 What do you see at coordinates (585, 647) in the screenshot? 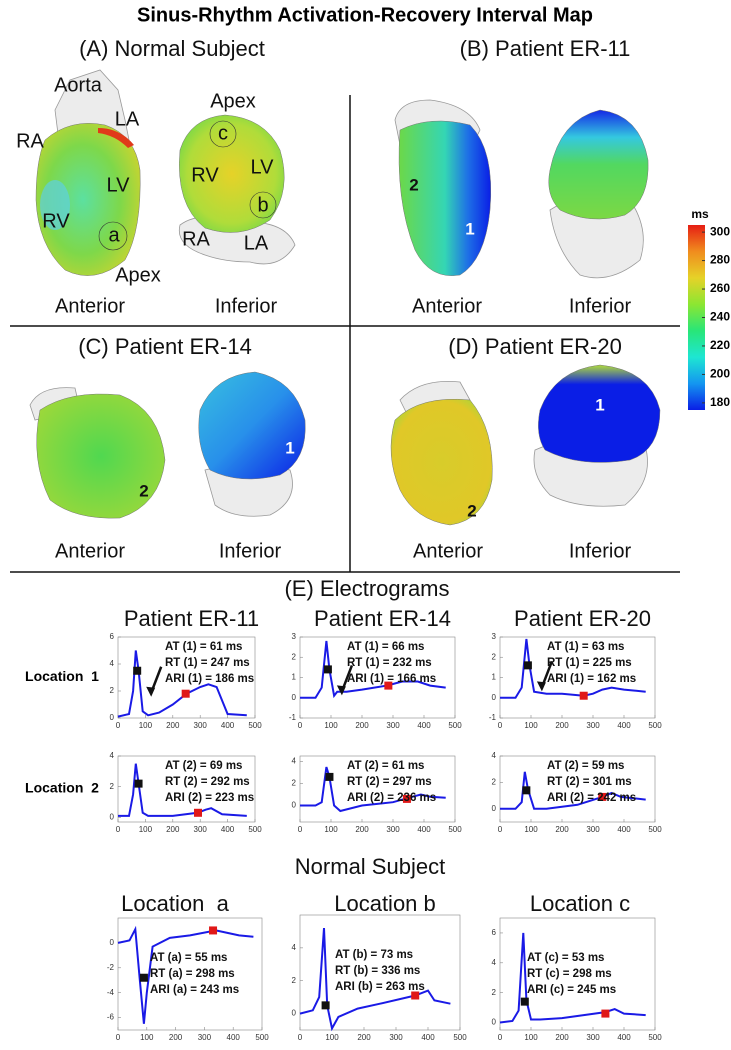
I see `annotation: AT (1) = 63 ms` at bounding box center [585, 647].